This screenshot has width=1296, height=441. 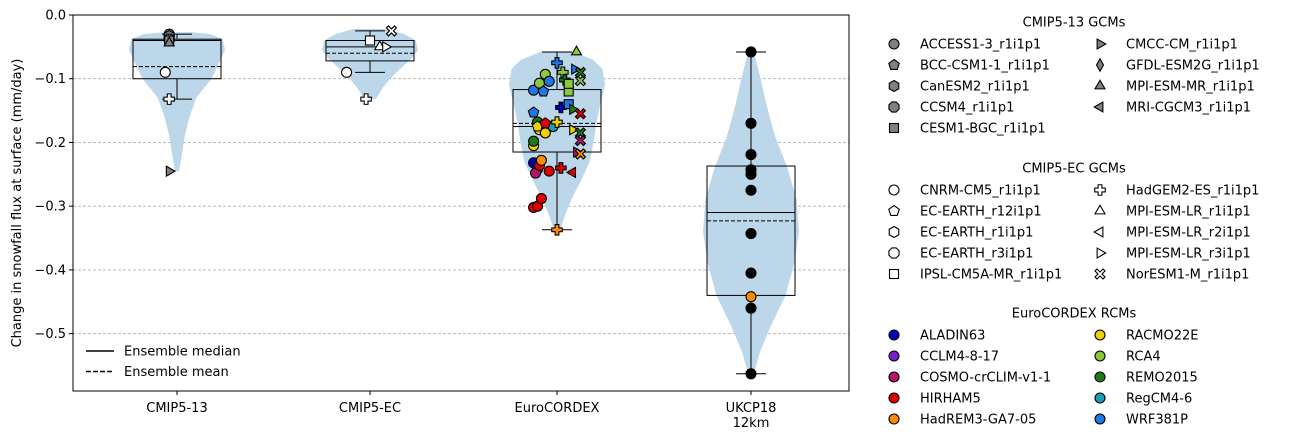 What do you see at coordinates (980, 191) in the screenshot?
I see `legend-label: CNRM-CM5_r1i1p1` at bounding box center [980, 191].